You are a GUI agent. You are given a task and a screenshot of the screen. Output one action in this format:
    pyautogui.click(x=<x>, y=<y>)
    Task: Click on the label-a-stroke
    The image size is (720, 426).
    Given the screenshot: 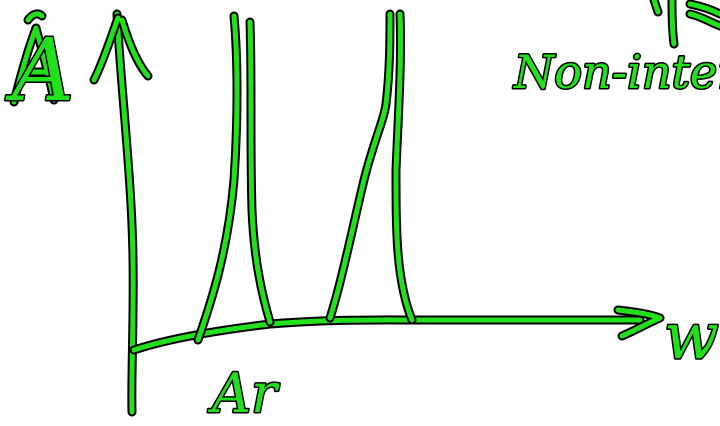 What is the action you would take?
    pyautogui.click(x=34, y=58)
    